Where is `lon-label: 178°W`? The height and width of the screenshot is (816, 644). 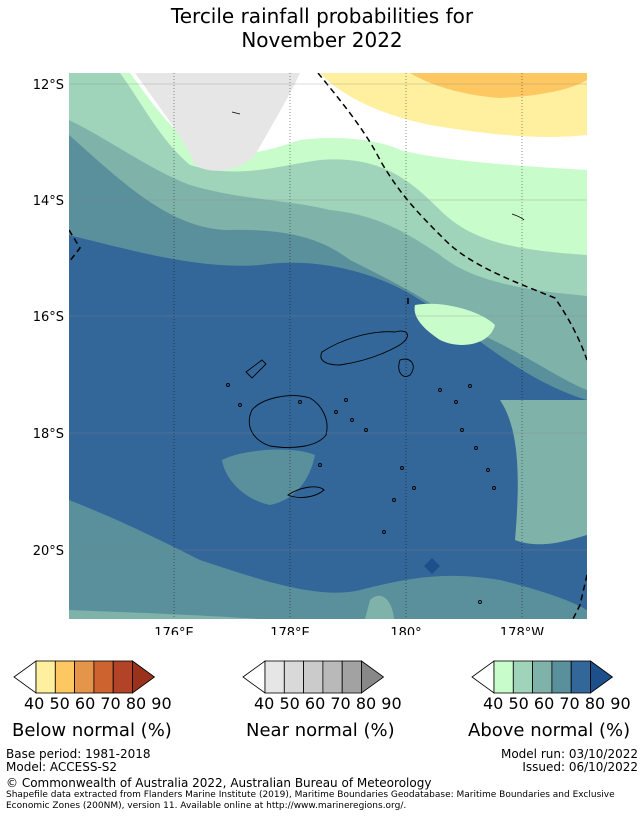
lon-label: 178°W is located at coordinates (522, 630).